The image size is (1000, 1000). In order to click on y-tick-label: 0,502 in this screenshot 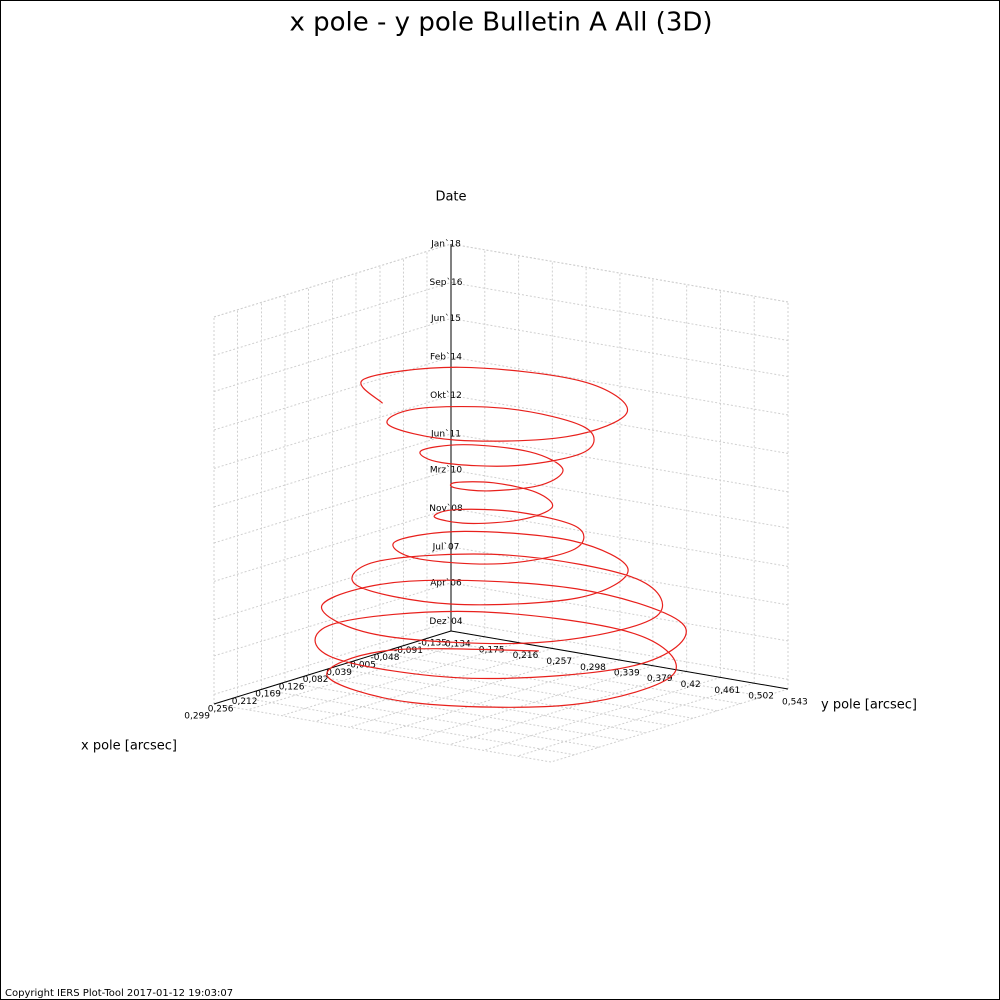, I will do `click(761, 697)`.